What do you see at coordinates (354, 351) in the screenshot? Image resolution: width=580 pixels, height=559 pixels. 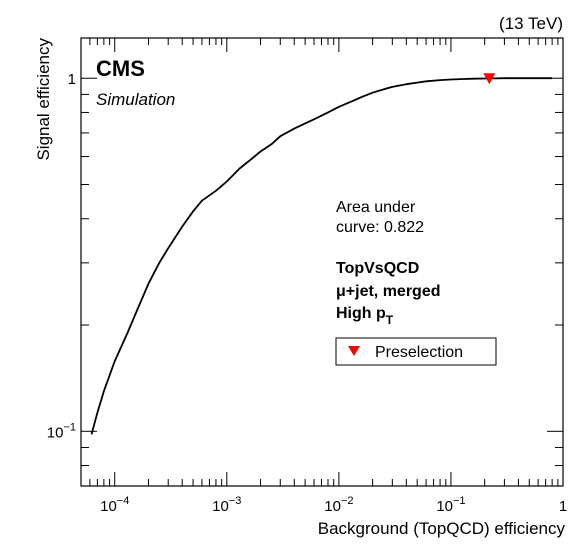 I see `legend-marker-preselection` at bounding box center [354, 351].